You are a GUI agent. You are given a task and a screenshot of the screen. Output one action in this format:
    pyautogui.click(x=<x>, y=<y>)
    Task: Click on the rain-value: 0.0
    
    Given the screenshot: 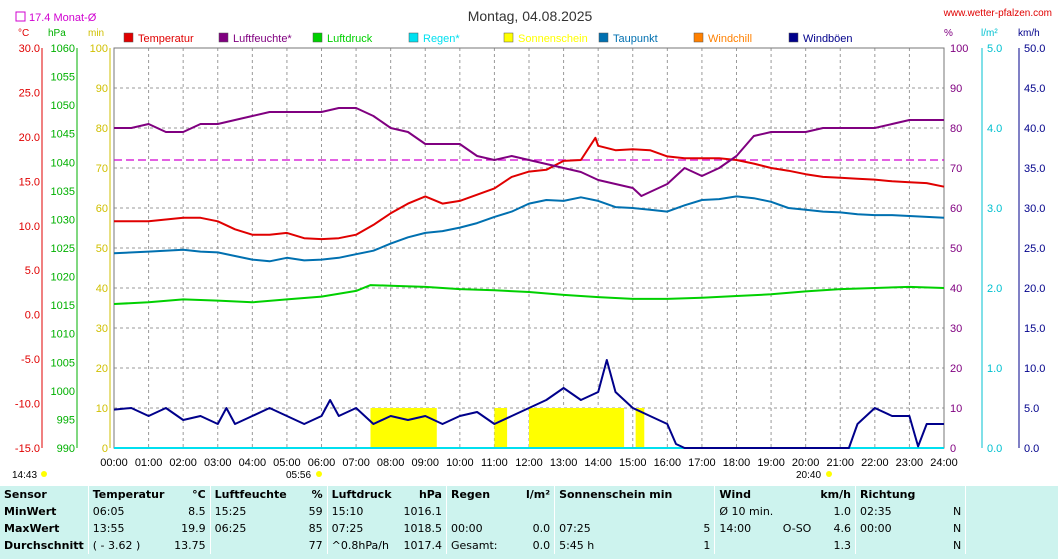 What is the action you would take?
    pyautogui.click(x=541, y=545)
    